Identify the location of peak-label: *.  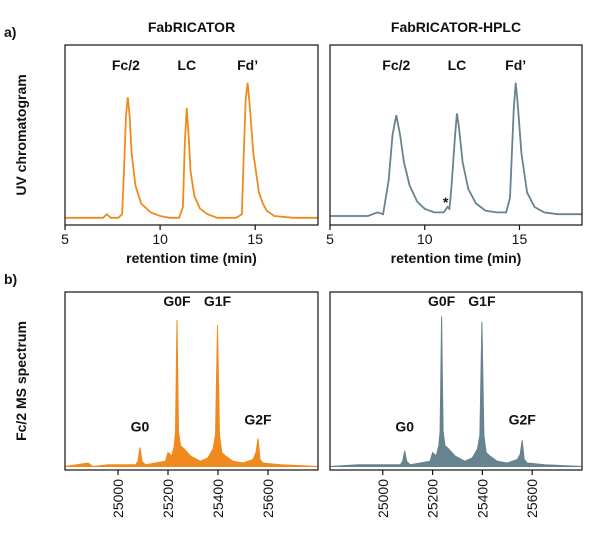
(446, 202).